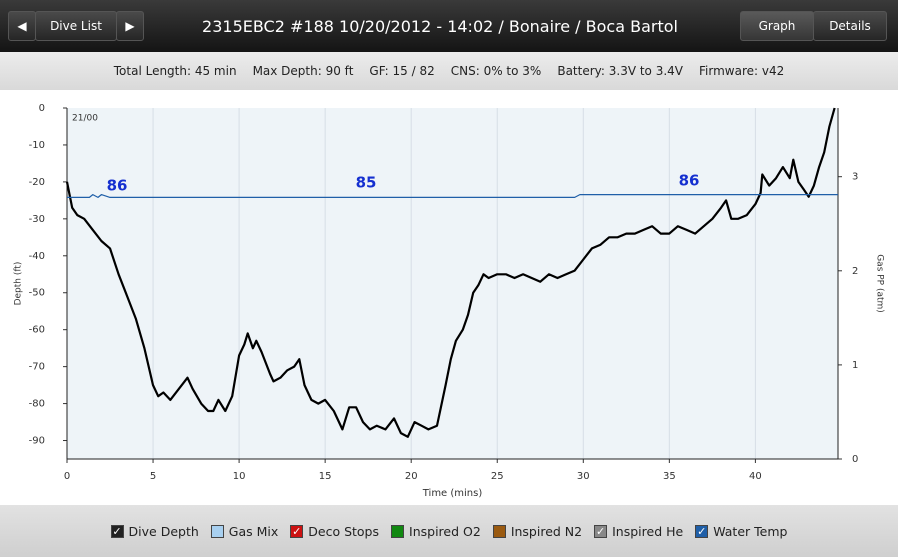 Image resolution: width=898 pixels, height=557 pixels. Describe the element at coordinates (153, 476) in the screenshot. I see `x-tick-label: 5` at that location.